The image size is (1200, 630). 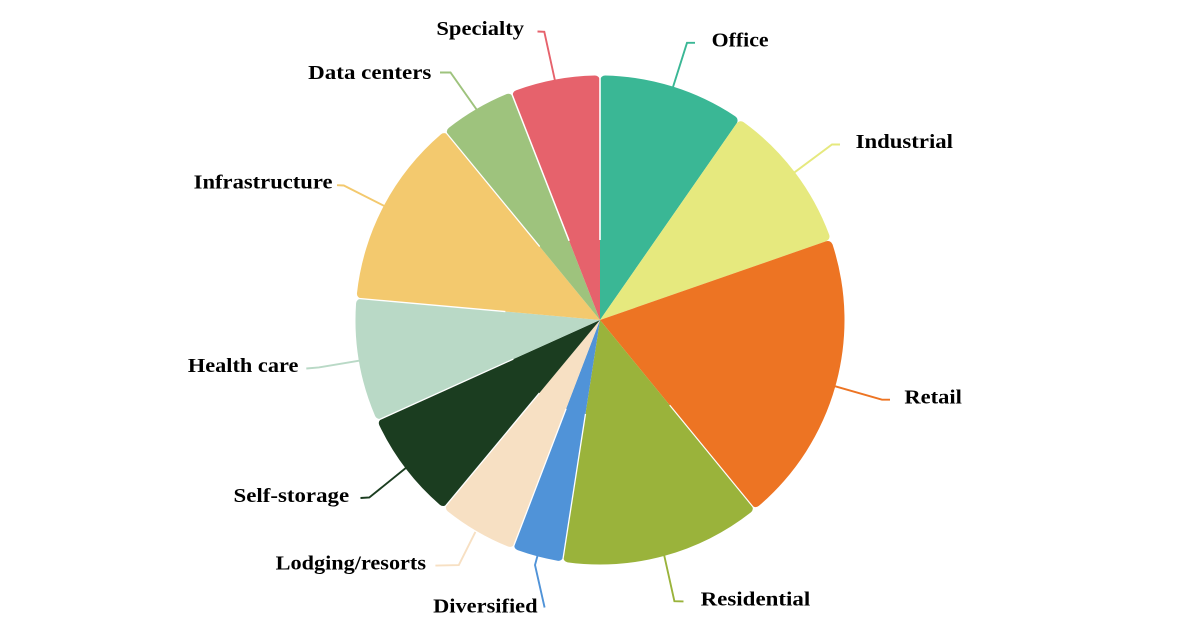 What do you see at coordinates (369, 73) in the screenshot?
I see `svg-text: Data centers` at bounding box center [369, 73].